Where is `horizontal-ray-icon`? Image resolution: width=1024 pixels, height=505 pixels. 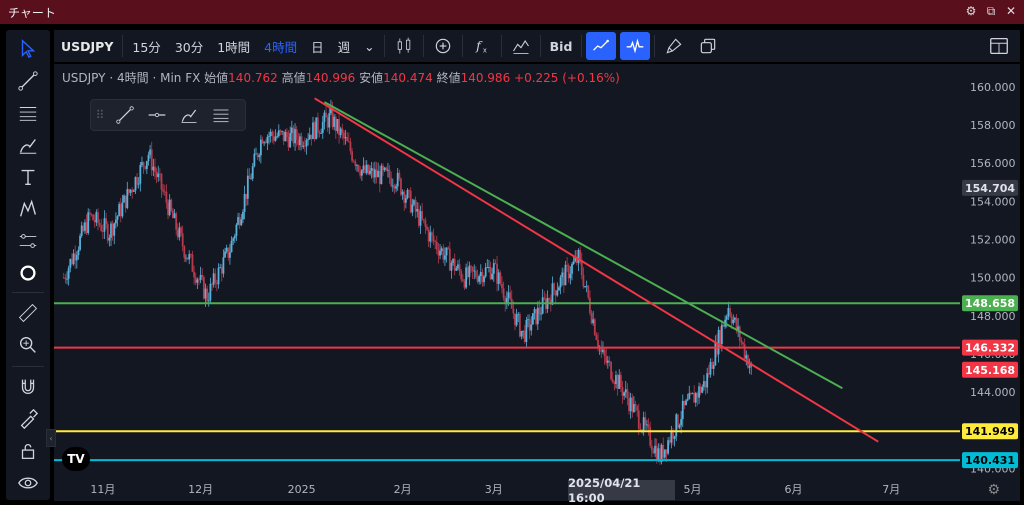 horizontal-ray-icon is located at coordinates (157, 115).